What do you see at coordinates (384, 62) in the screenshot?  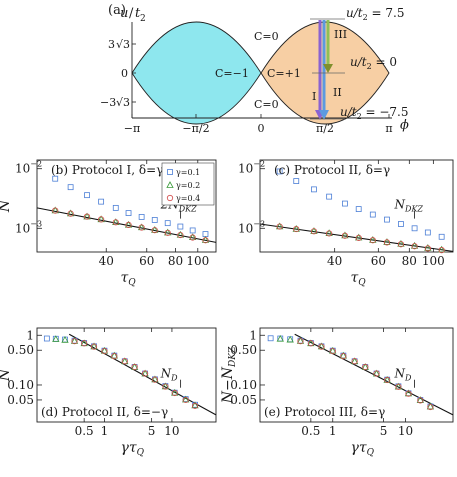 I see `u-level-mid-rhs: = 0` at bounding box center [384, 62].